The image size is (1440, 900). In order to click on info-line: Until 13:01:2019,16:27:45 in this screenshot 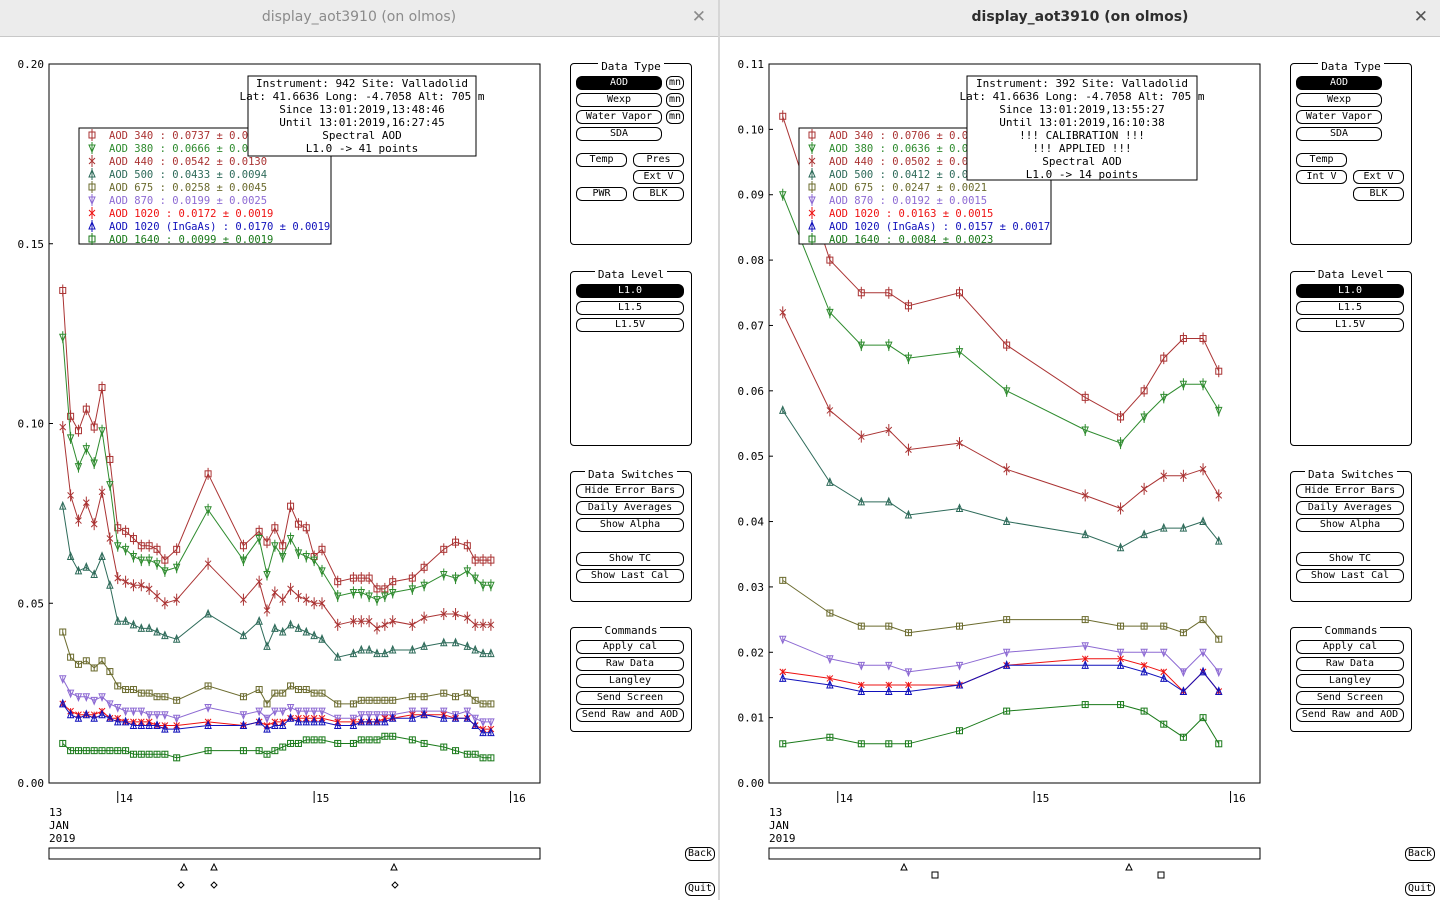, I will do `click(362, 122)`.